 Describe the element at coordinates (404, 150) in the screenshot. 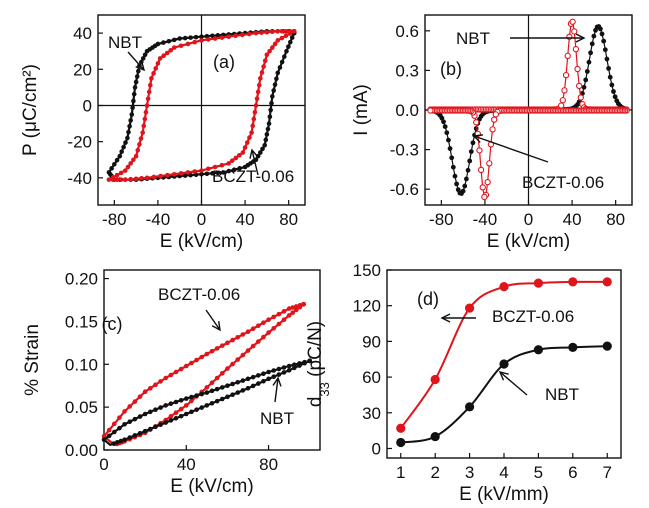

I see `y-tick-label: -0.3` at that location.